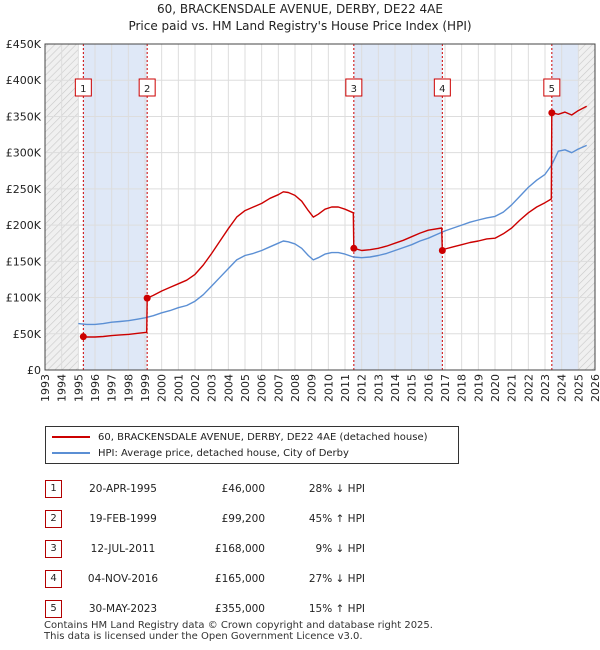 This screenshot has height=650, width=600. I want to click on table-row: 3 12-JUL-2011 £168,000 9% ↓ HPI, so click(205, 549).